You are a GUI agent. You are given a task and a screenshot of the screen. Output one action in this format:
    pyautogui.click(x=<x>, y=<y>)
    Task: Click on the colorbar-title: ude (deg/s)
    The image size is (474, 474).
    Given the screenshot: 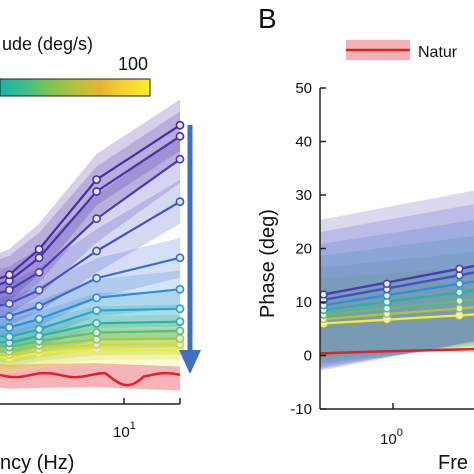 What is the action you would take?
    pyautogui.click(x=47, y=44)
    